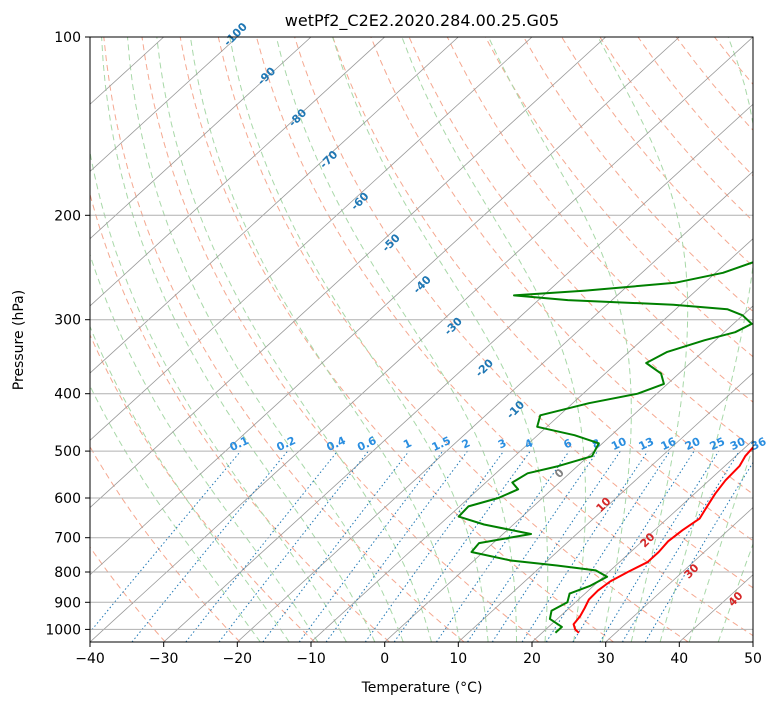 The width and height of the screenshot is (775, 708). I want to click on x-tick-label: −10, so click(311, 659).